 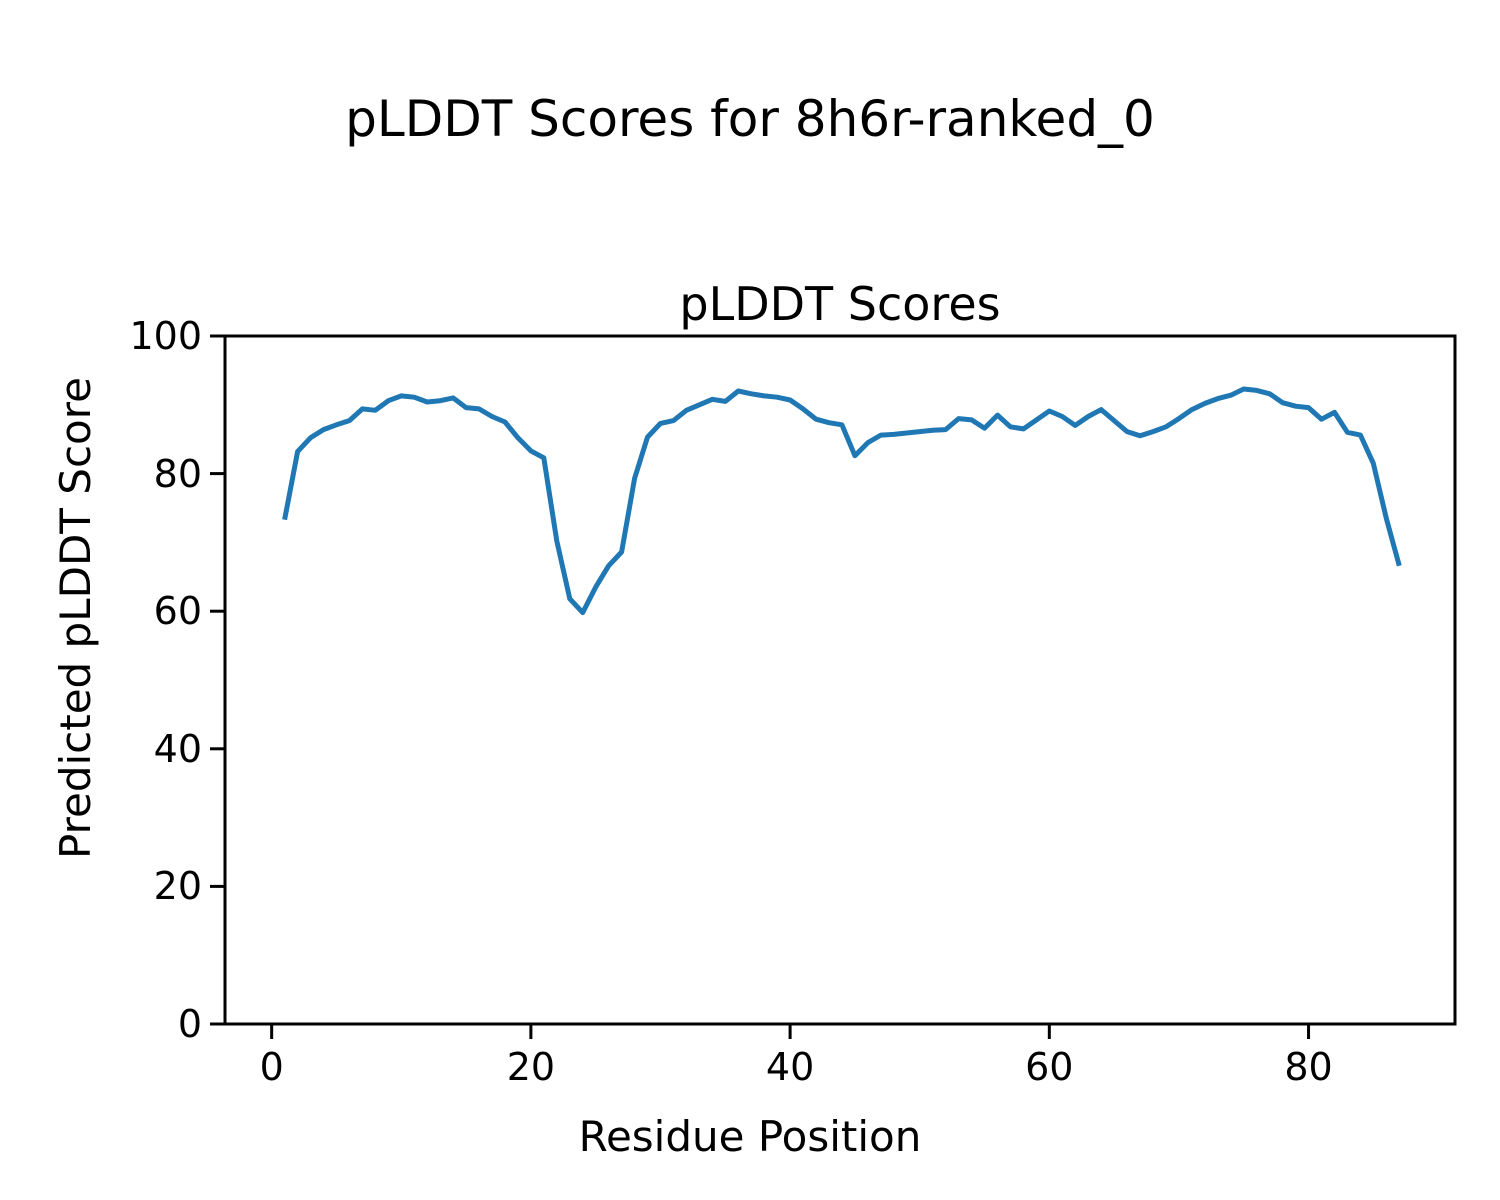 I want to click on x-tick-label: 80, so click(x=1308, y=1067).